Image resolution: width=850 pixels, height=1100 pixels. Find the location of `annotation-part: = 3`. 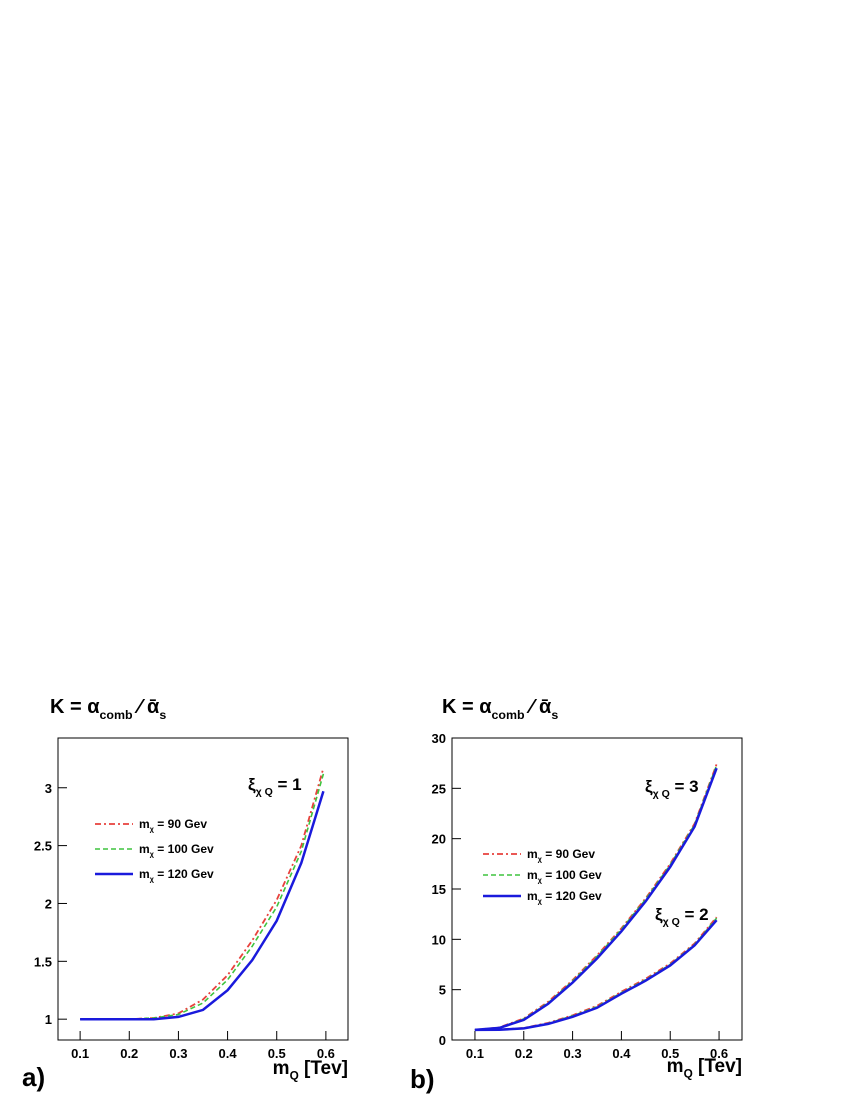

annotation-part: = 3 is located at coordinates (684, 786).